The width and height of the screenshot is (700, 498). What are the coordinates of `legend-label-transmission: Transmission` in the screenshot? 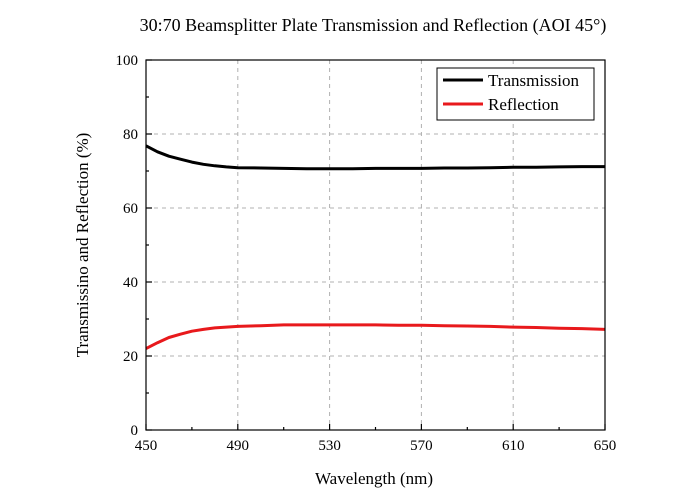 It's located at (534, 80).